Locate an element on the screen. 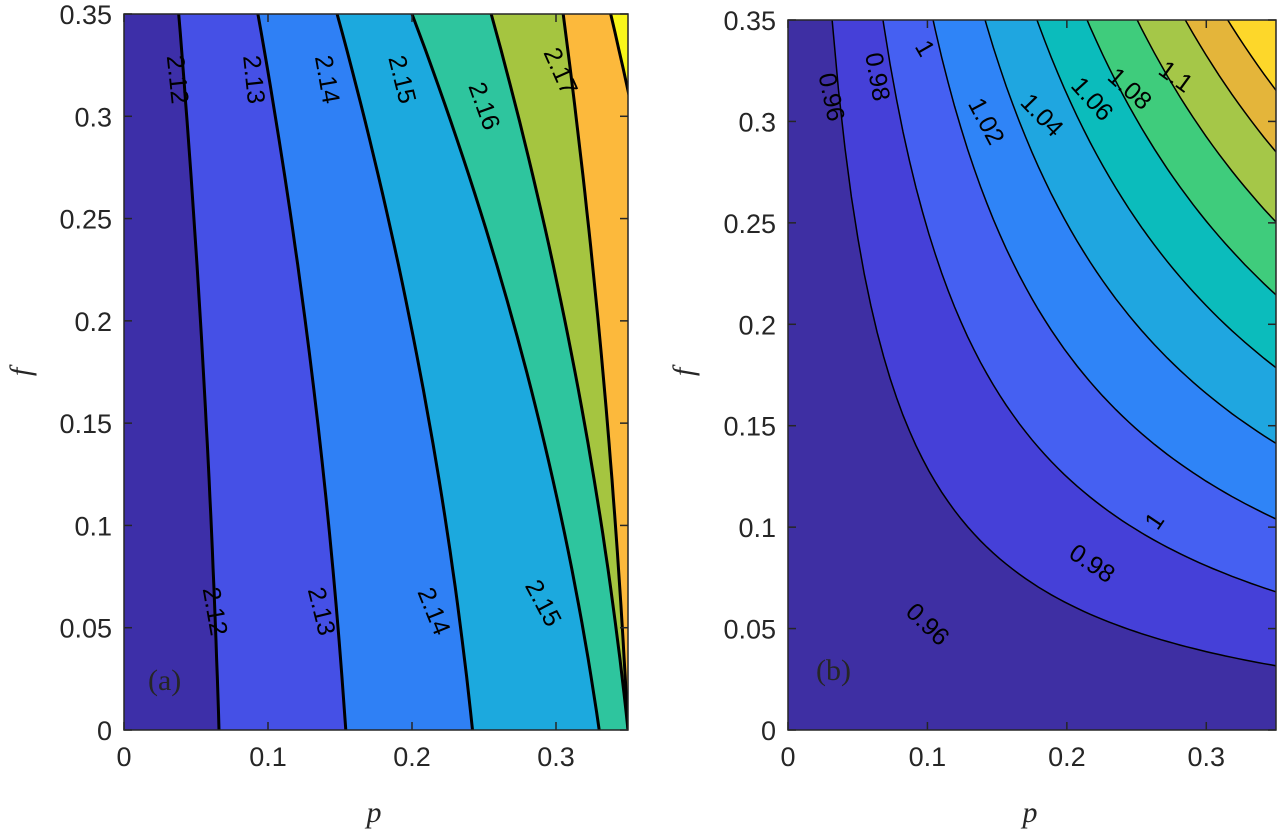  panel-b-ylabel: f is located at coordinates (683, 370).